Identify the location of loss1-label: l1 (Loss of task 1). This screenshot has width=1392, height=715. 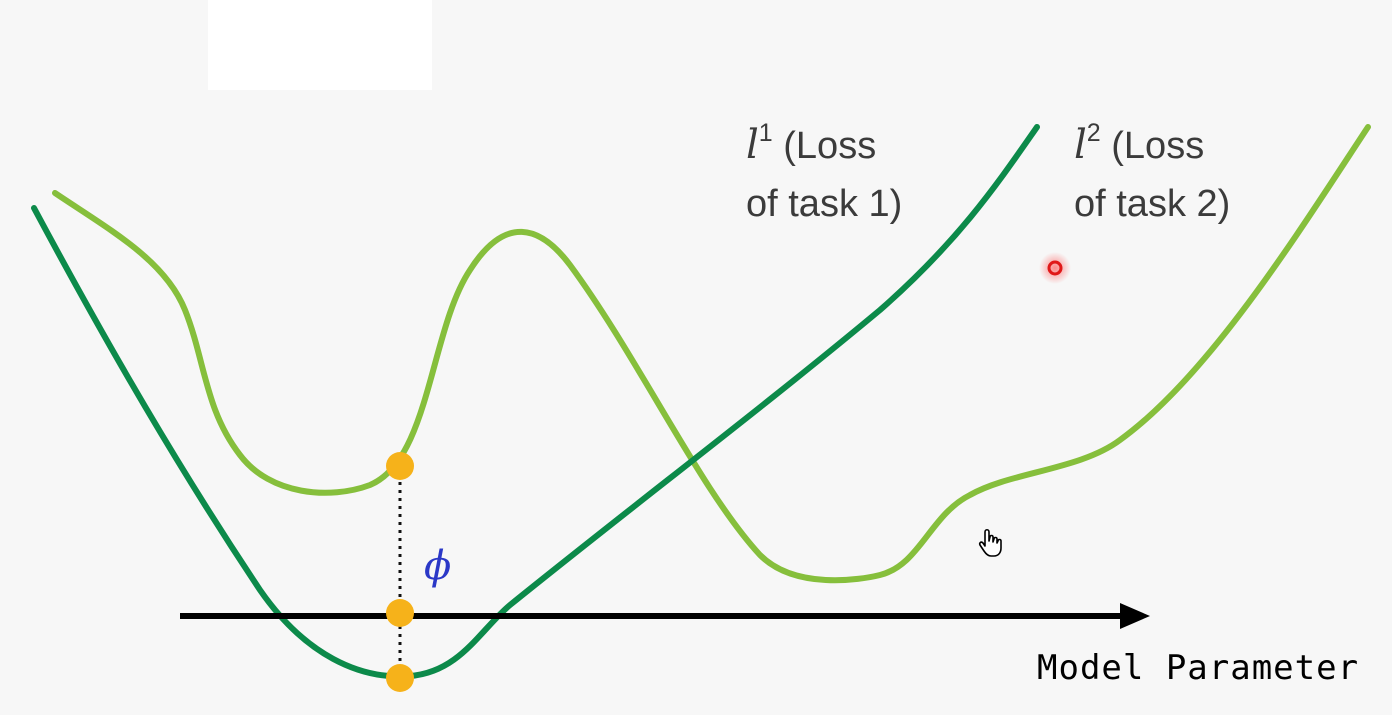
(824, 168).